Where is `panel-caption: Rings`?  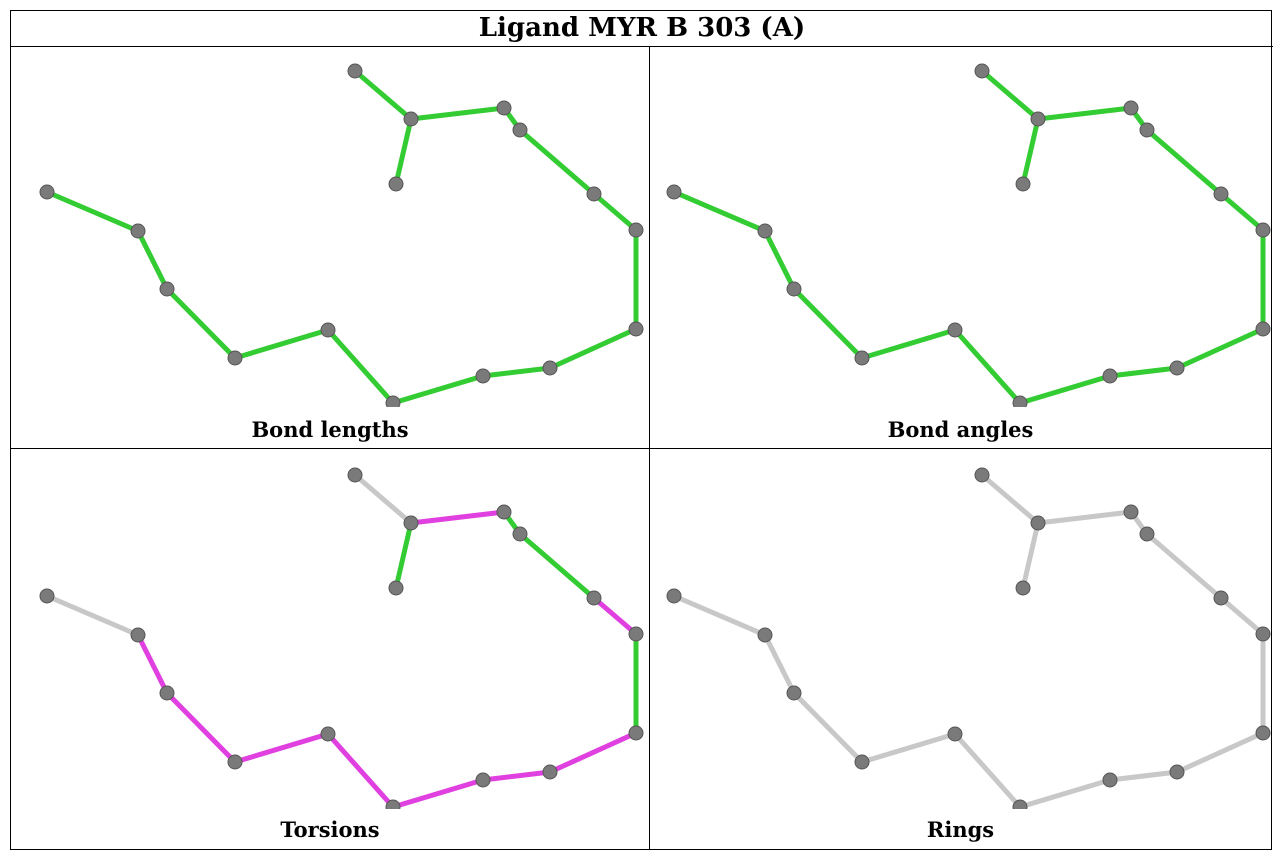 panel-caption: Rings is located at coordinates (960, 829).